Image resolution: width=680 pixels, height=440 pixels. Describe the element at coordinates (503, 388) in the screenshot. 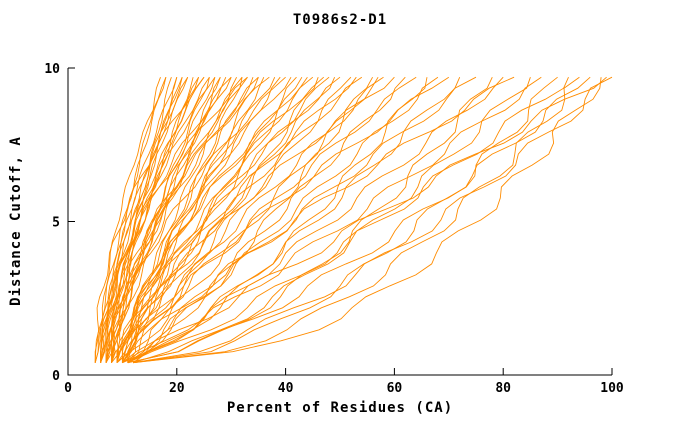

I see `x-tick-label: 80` at that location.